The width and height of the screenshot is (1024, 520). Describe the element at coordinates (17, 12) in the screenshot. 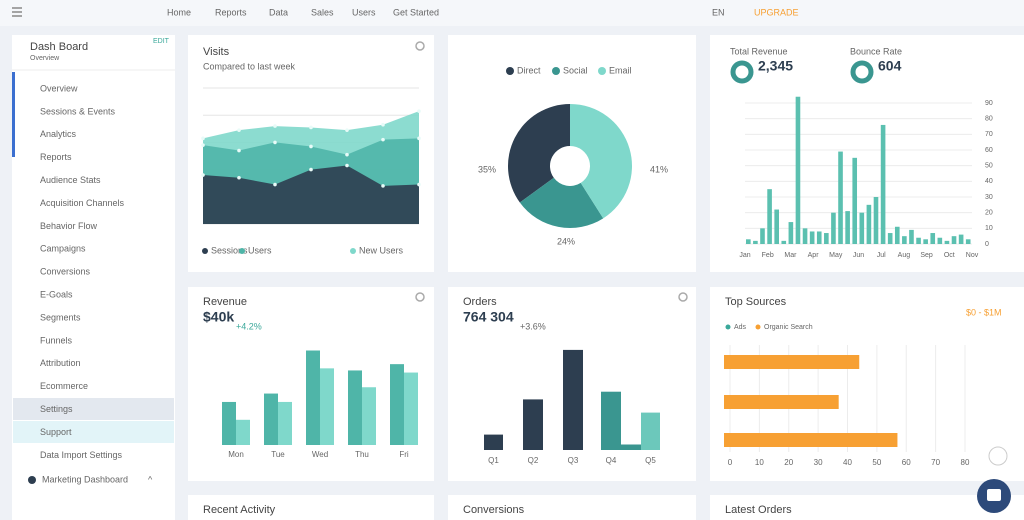

I see `menu-icon` at that location.